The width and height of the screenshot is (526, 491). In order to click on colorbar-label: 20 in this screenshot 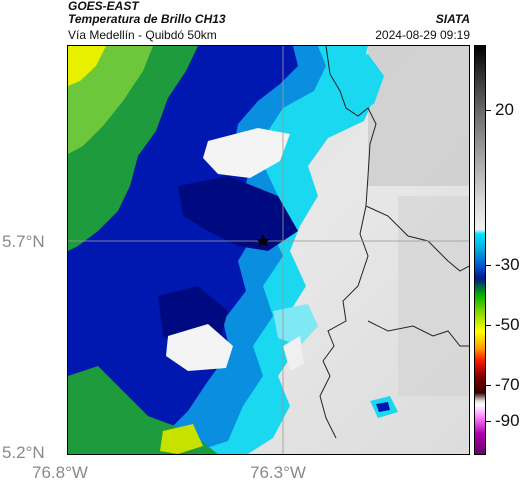, I will do `click(504, 109)`.